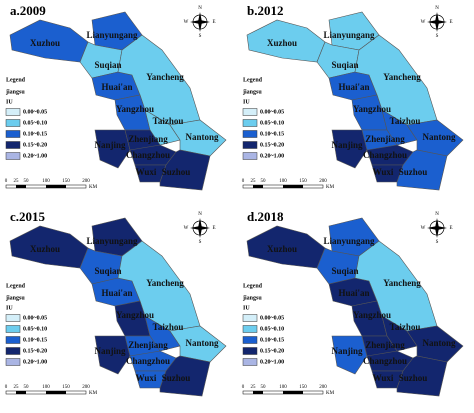 Image resolution: width=474 pixels, height=413 pixels. Describe the element at coordinates (265, 216) in the screenshot. I see `panel-title: d.2018` at that location.